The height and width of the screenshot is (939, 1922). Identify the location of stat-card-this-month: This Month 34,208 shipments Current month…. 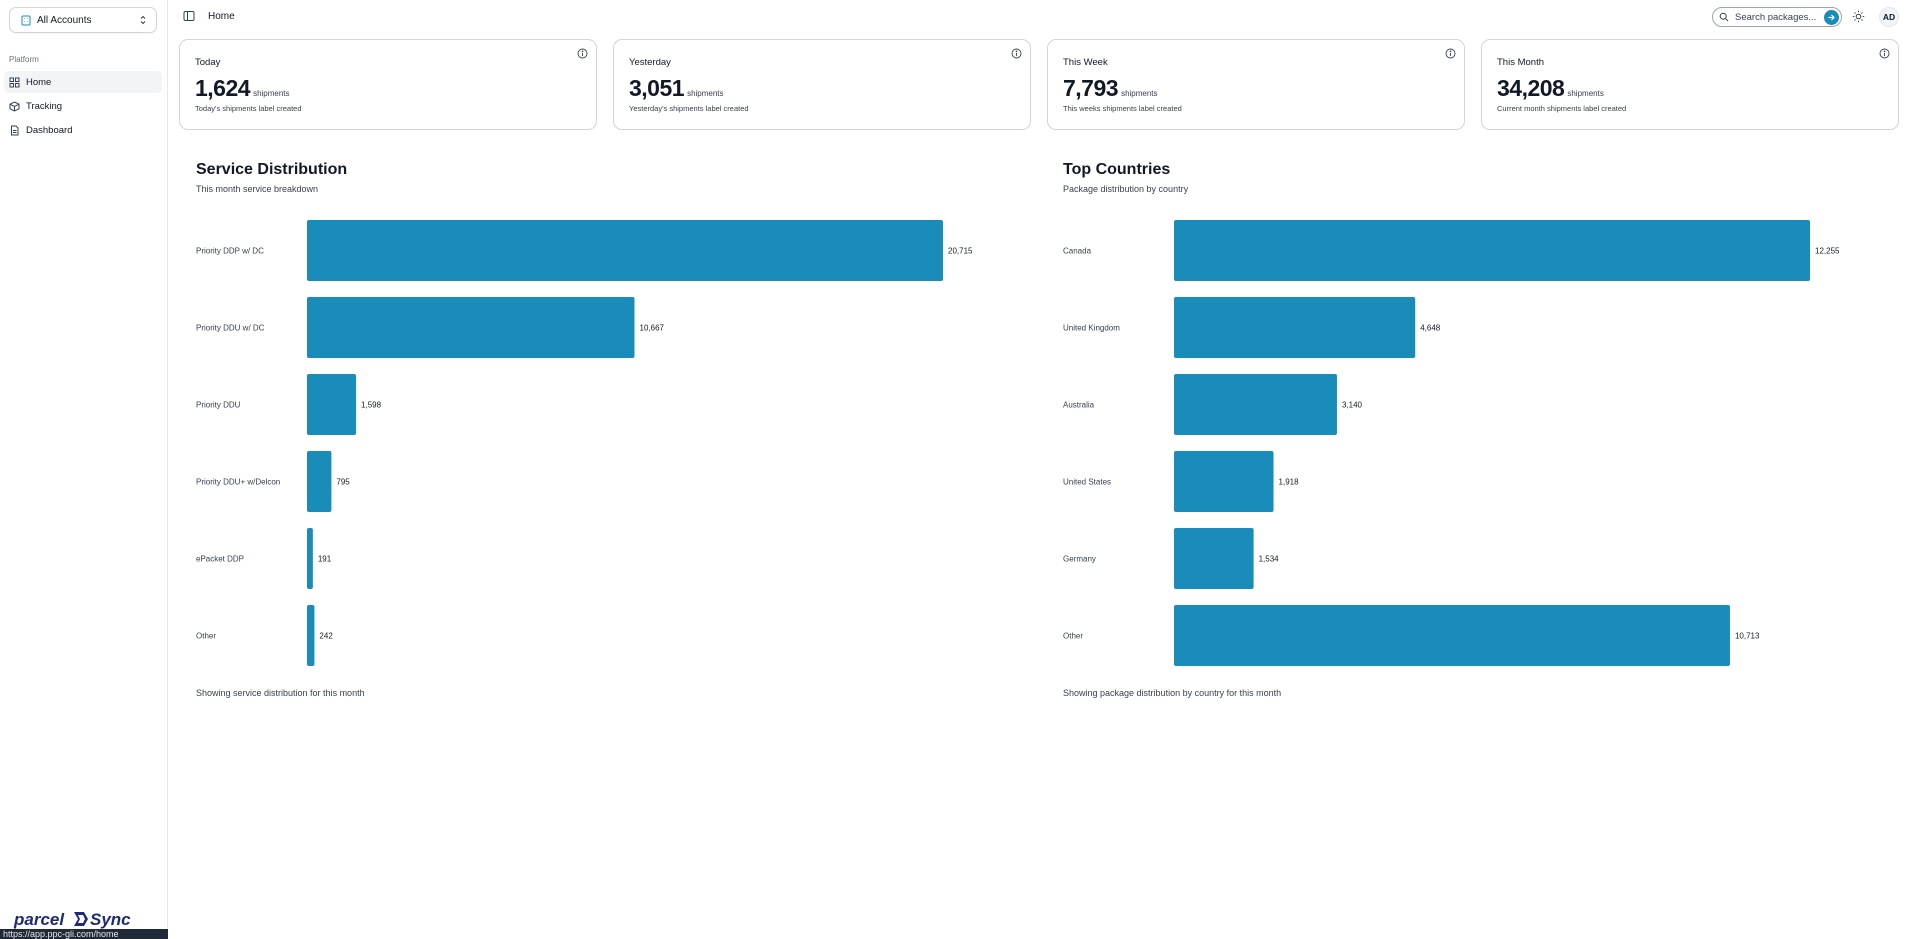
(1690, 84).